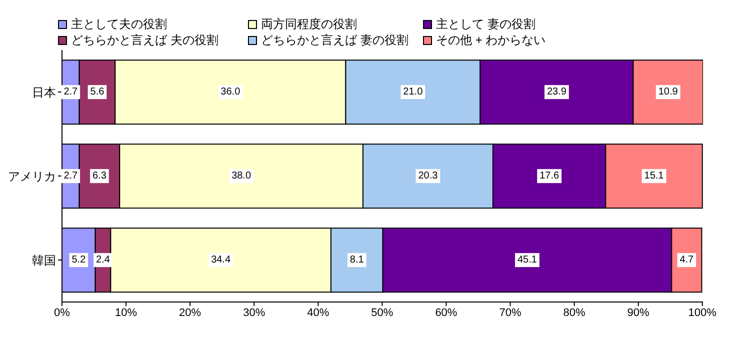 The image size is (729, 340). I want to click on x-tick-label: 70%, so click(510, 312).